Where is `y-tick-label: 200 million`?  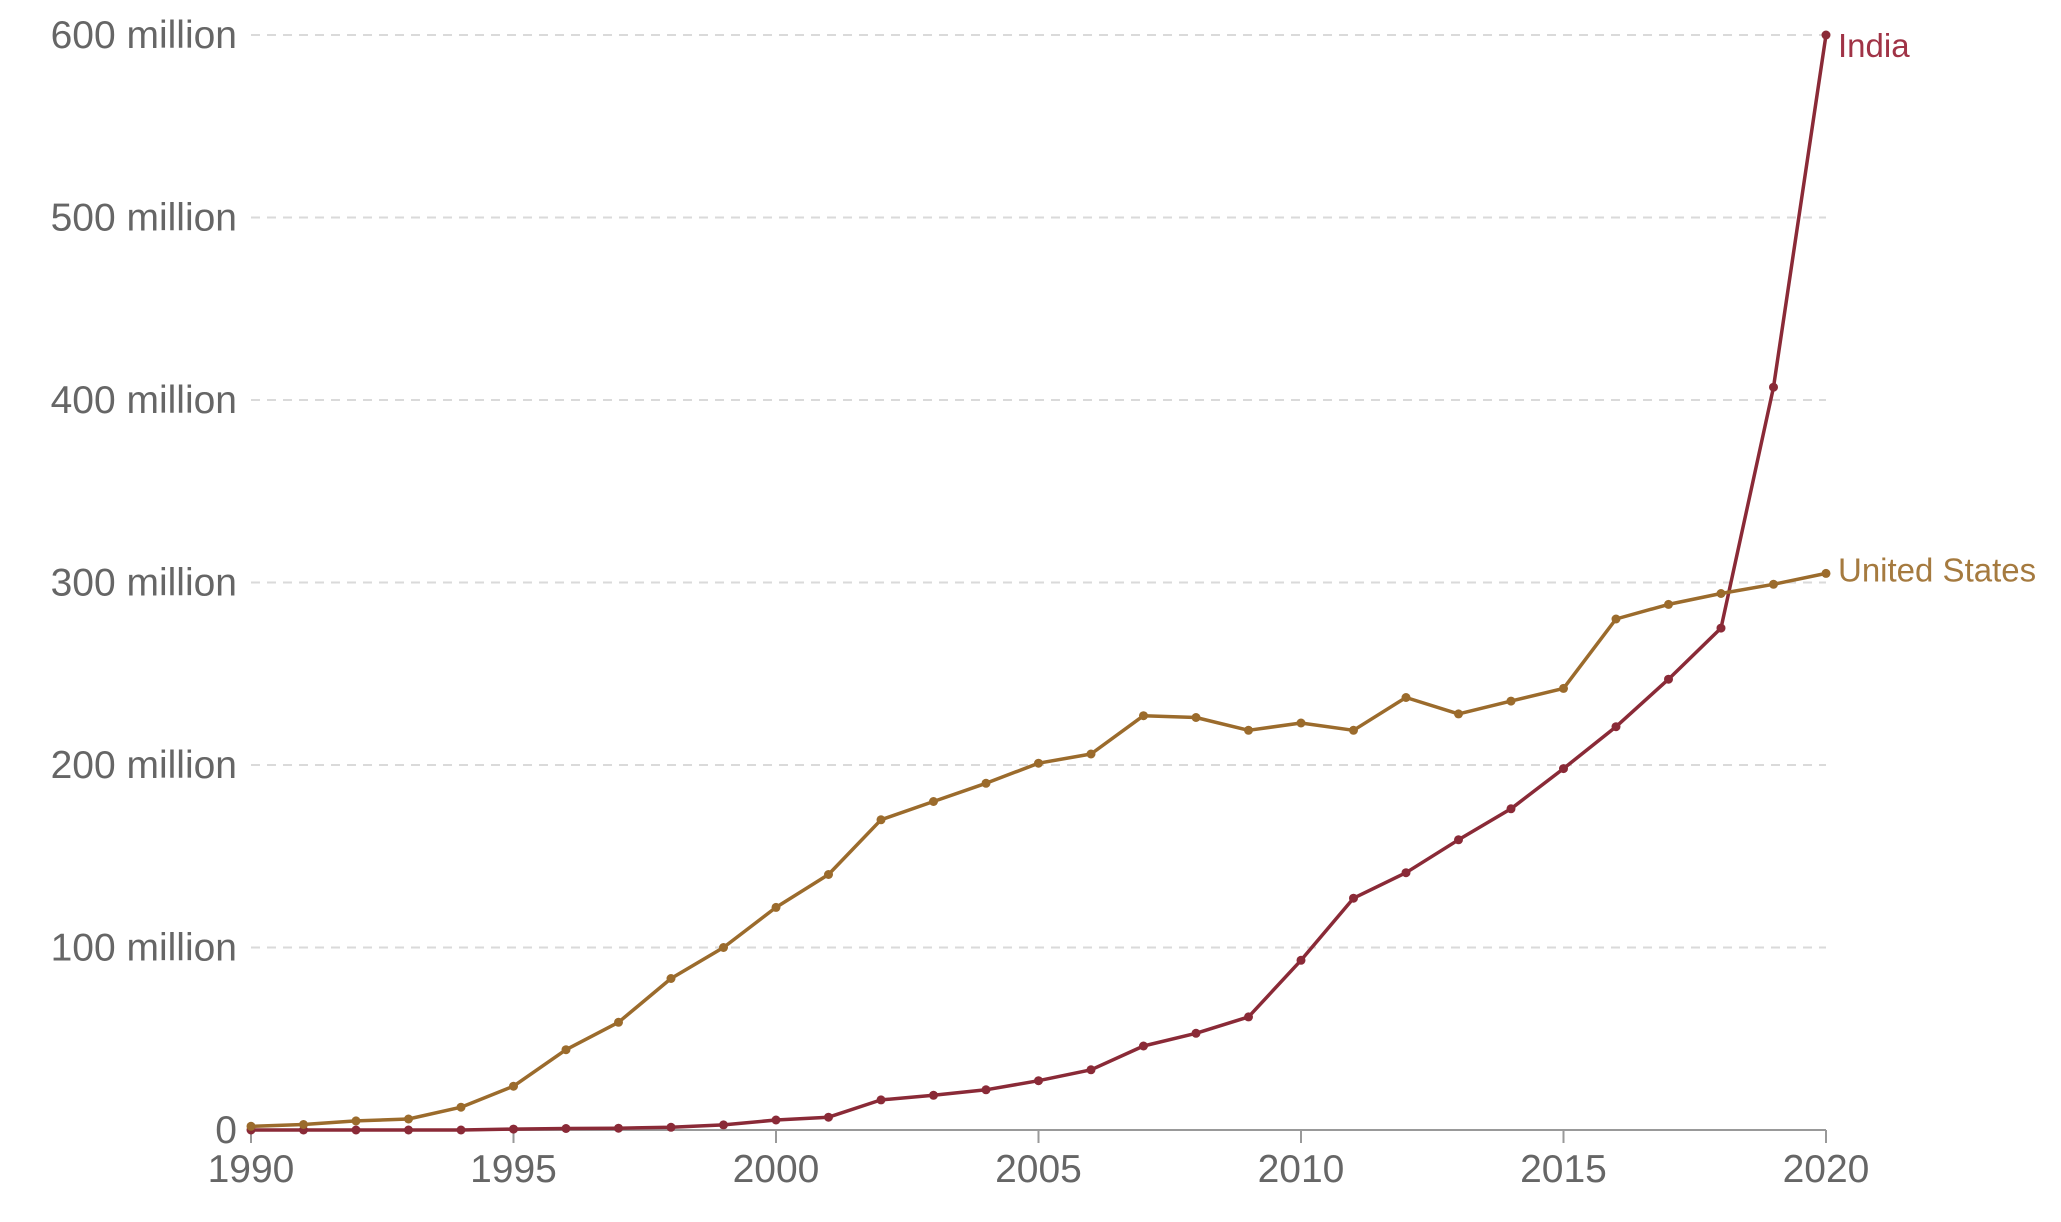
y-tick-label: 200 million is located at coordinates (144, 765).